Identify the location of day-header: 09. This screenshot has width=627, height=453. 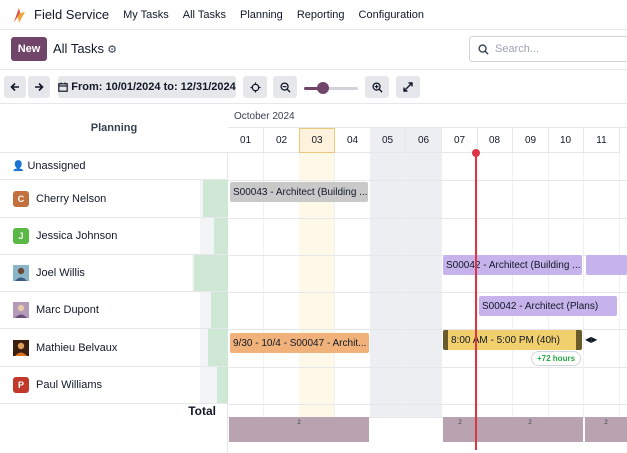
(531, 140).